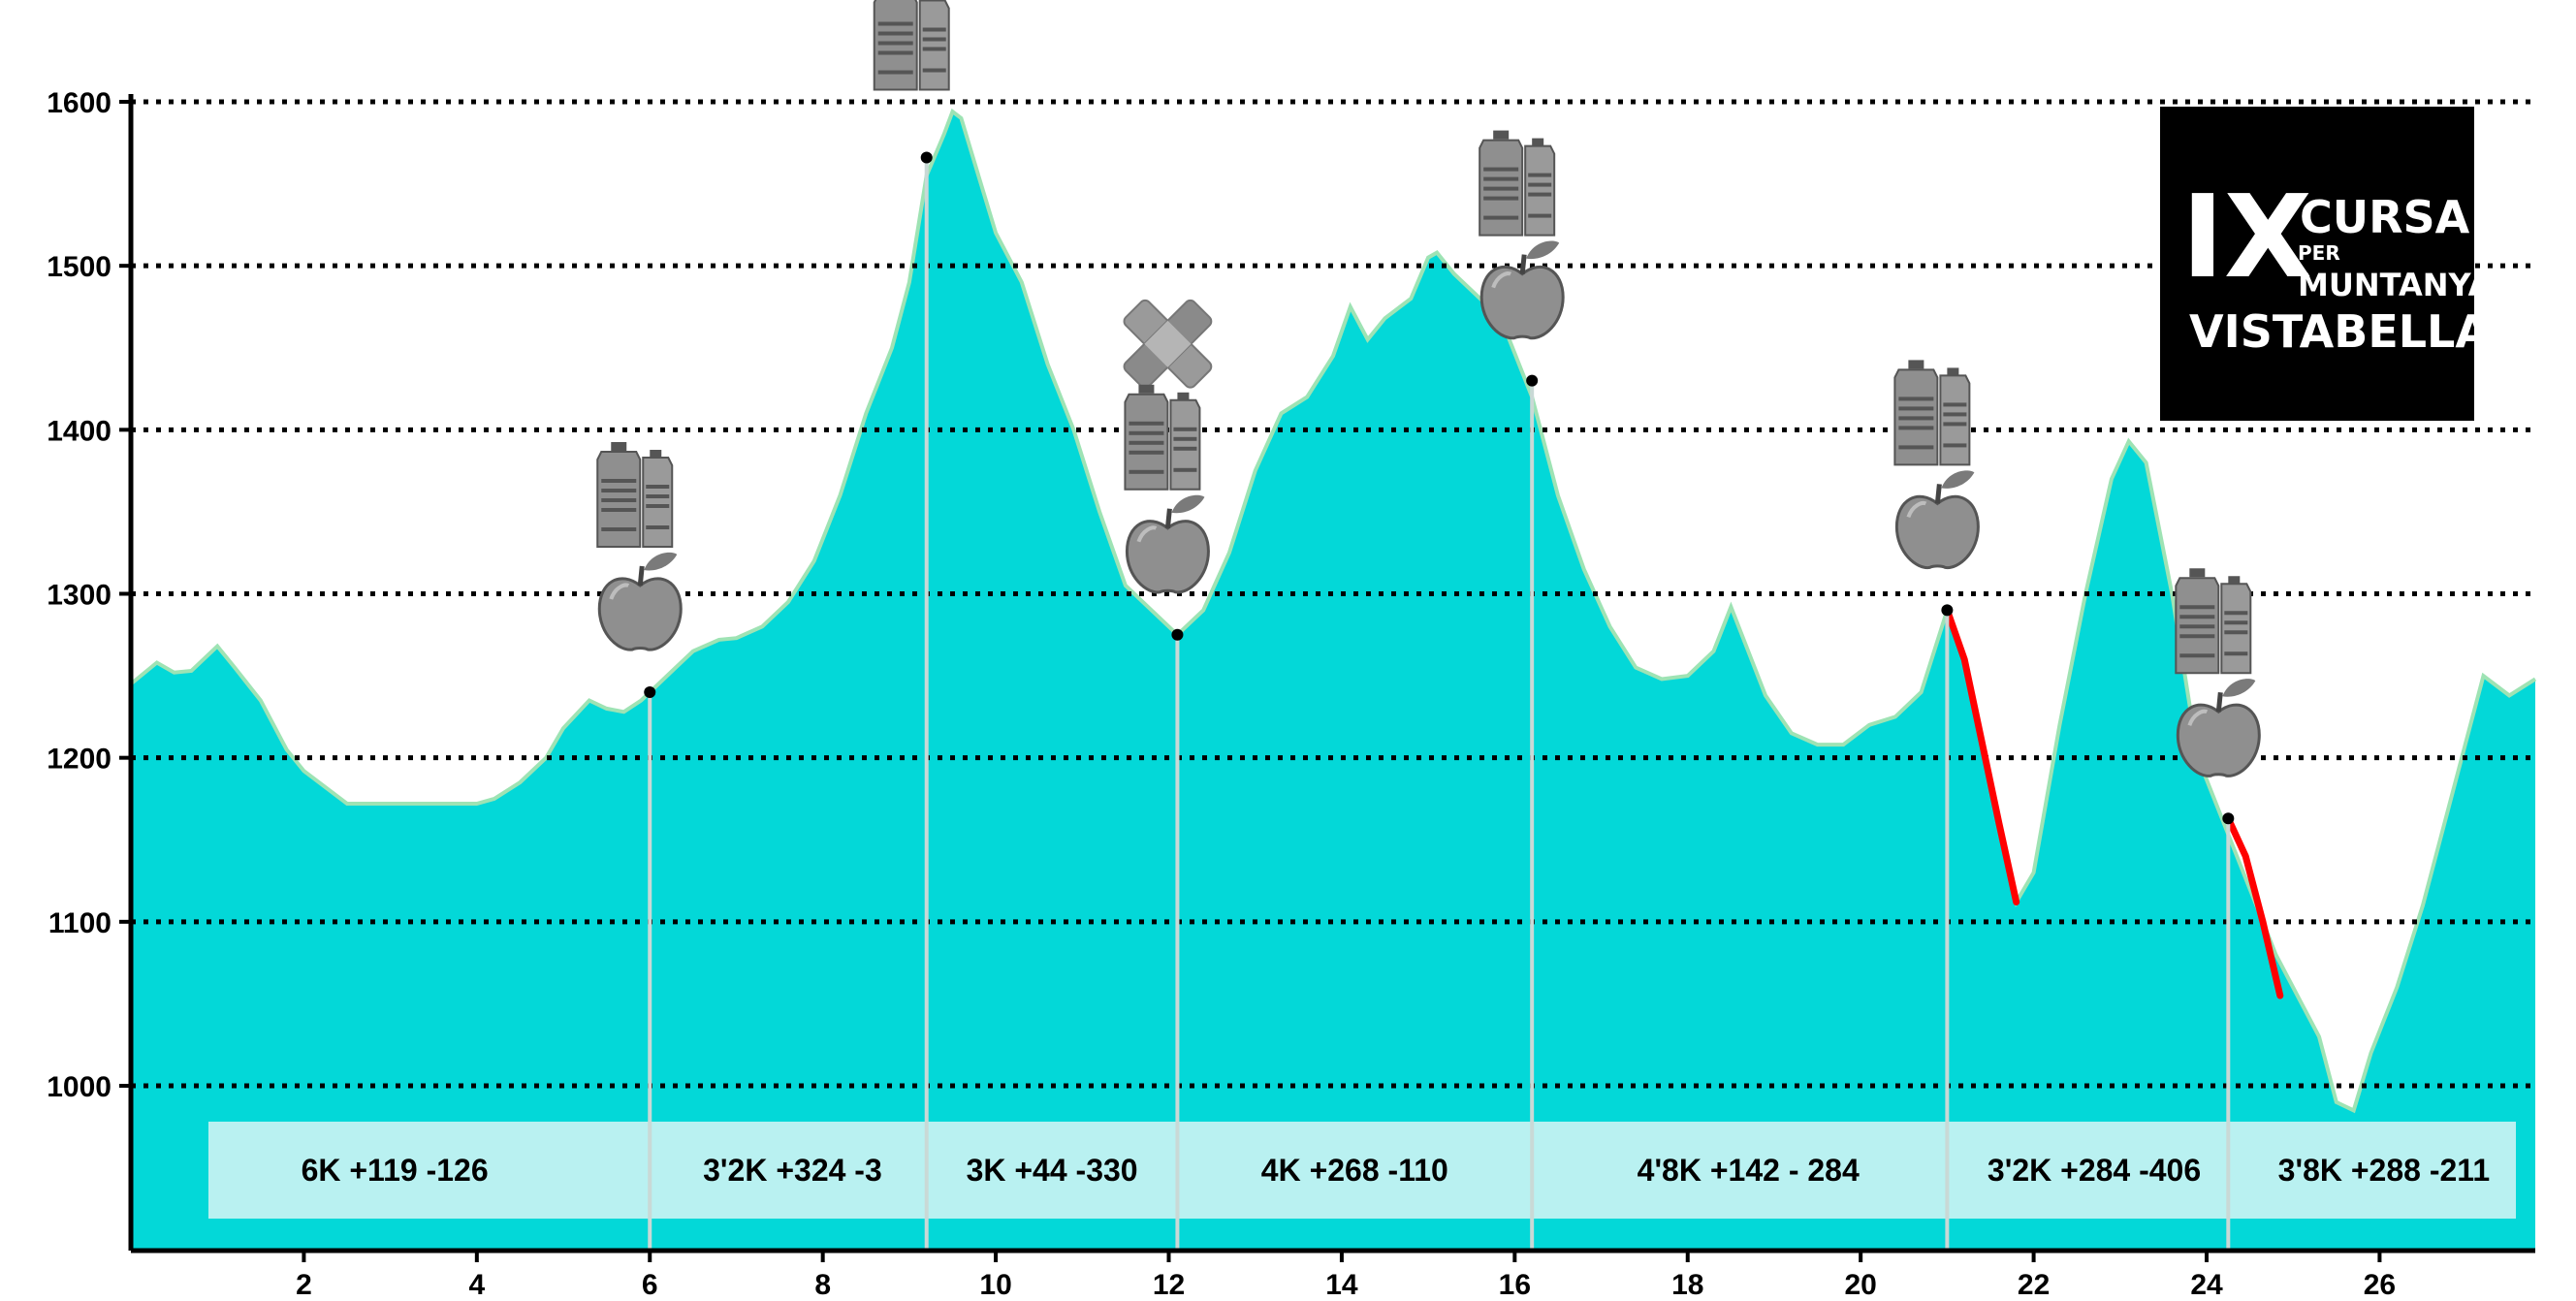 This screenshot has width=2576, height=1301. What do you see at coordinates (1167, 344) in the screenshot?
I see `first-aid-icon` at bounding box center [1167, 344].